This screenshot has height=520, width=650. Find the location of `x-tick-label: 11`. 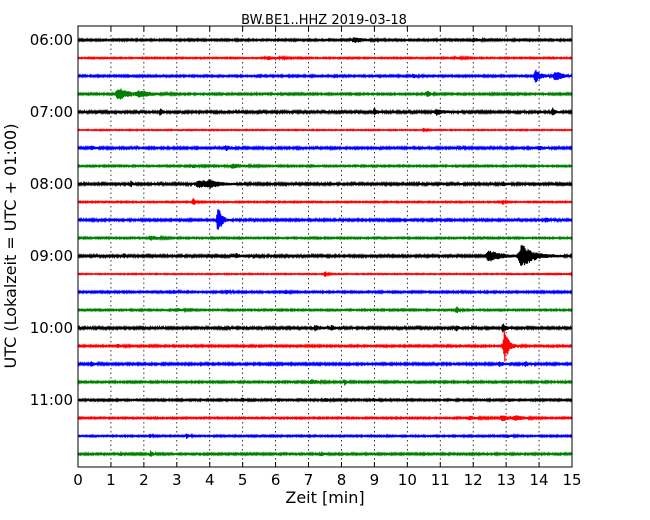

x-tick-label: 11 is located at coordinates (440, 480).